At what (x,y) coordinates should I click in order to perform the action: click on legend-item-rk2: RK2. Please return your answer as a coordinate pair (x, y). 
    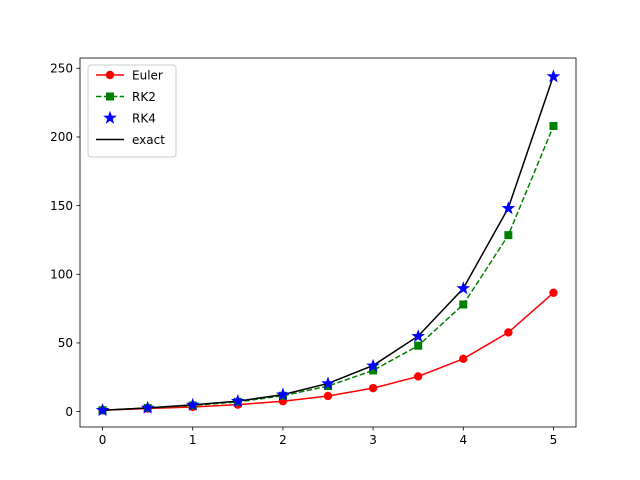
    Looking at the image, I should click on (126, 97).